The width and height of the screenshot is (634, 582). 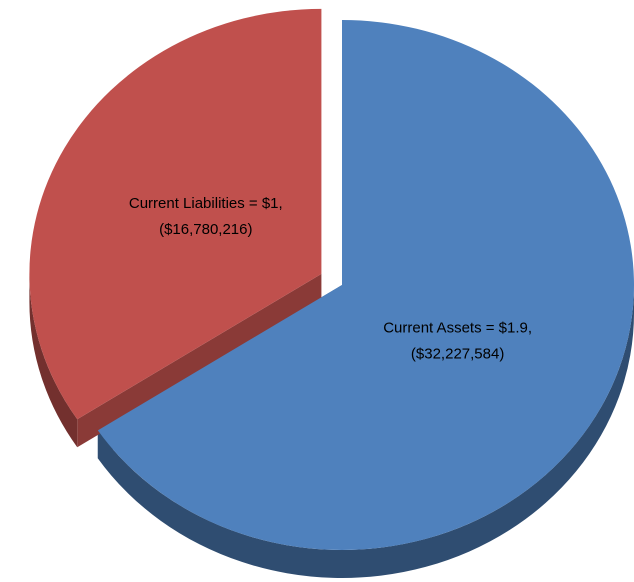 What do you see at coordinates (457, 328) in the screenshot?
I see `slice-label: Current Assets = $1.9,` at bounding box center [457, 328].